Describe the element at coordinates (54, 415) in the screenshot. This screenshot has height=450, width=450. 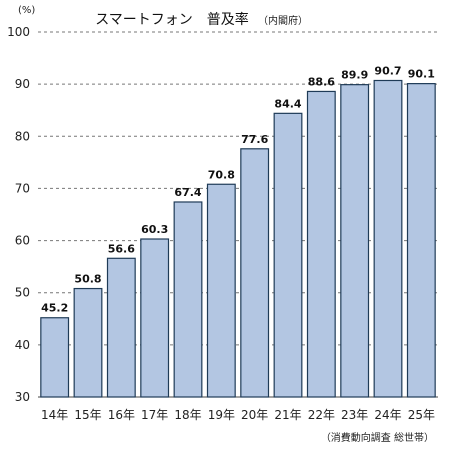
I see `x-tick-label: 14年` at that location.